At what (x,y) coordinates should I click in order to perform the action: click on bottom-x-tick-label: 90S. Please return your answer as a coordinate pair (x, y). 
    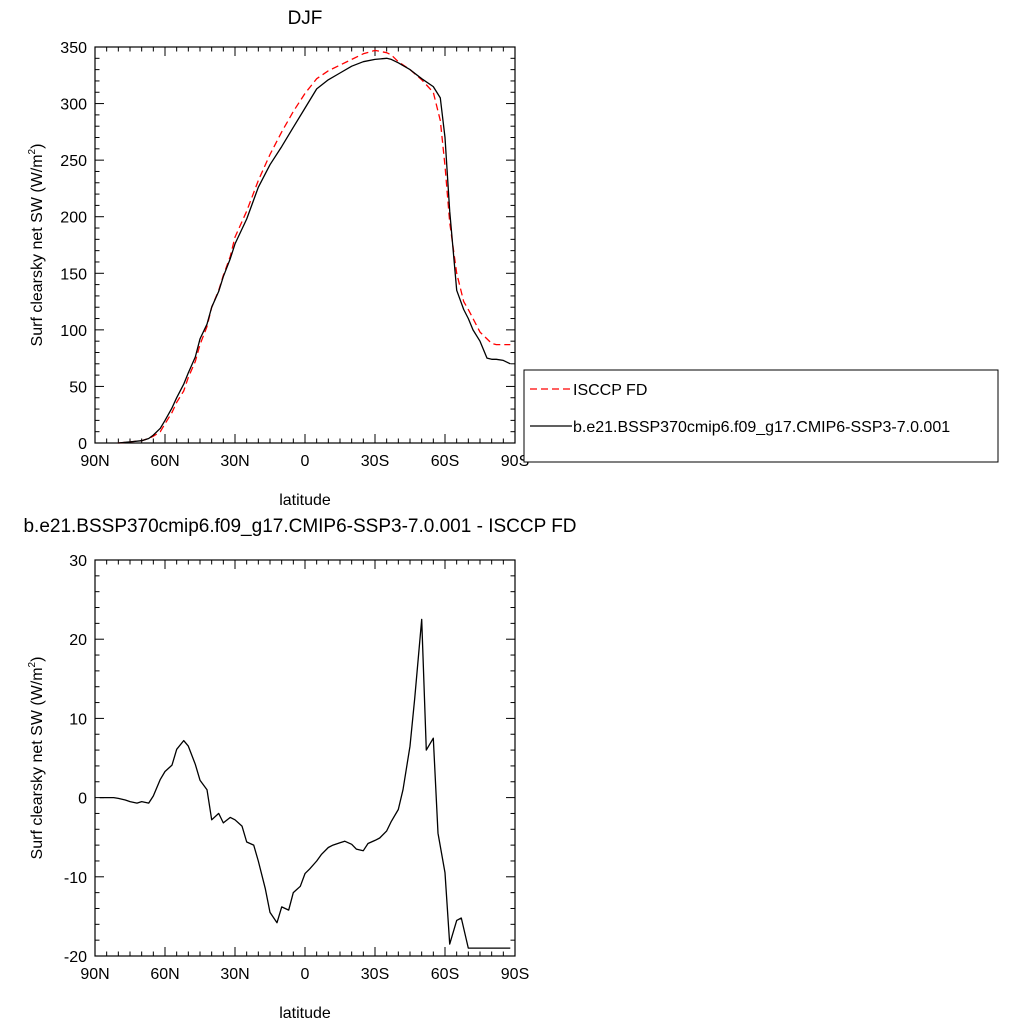
    Looking at the image, I should click on (515, 974).